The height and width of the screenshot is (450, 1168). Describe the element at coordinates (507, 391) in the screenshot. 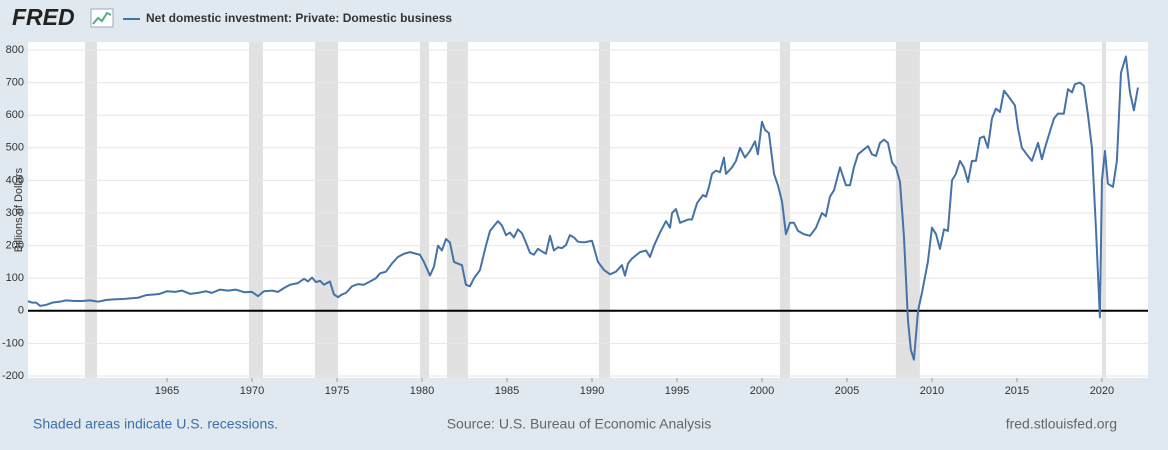

I see `x-tick-label: 1985` at that location.